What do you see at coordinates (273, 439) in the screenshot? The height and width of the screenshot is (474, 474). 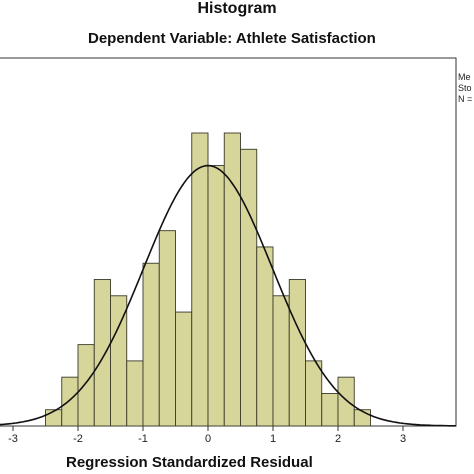 I see `x-tick-label: 1` at bounding box center [273, 439].